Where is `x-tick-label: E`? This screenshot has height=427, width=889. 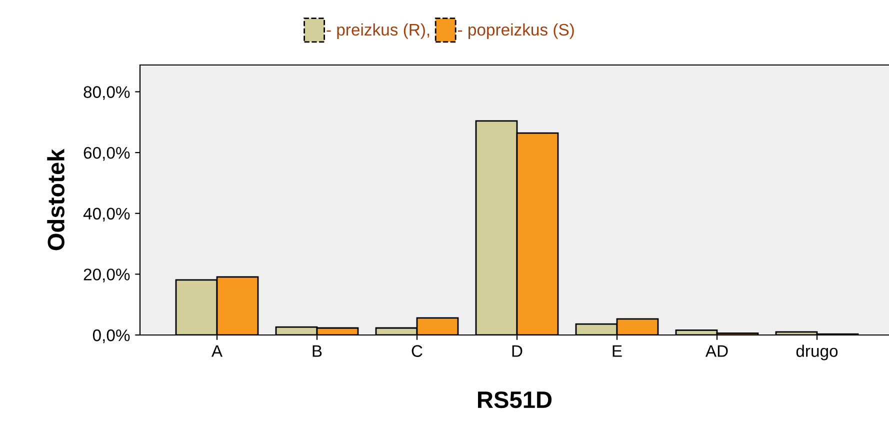 x-tick-label: E is located at coordinates (617, 351).